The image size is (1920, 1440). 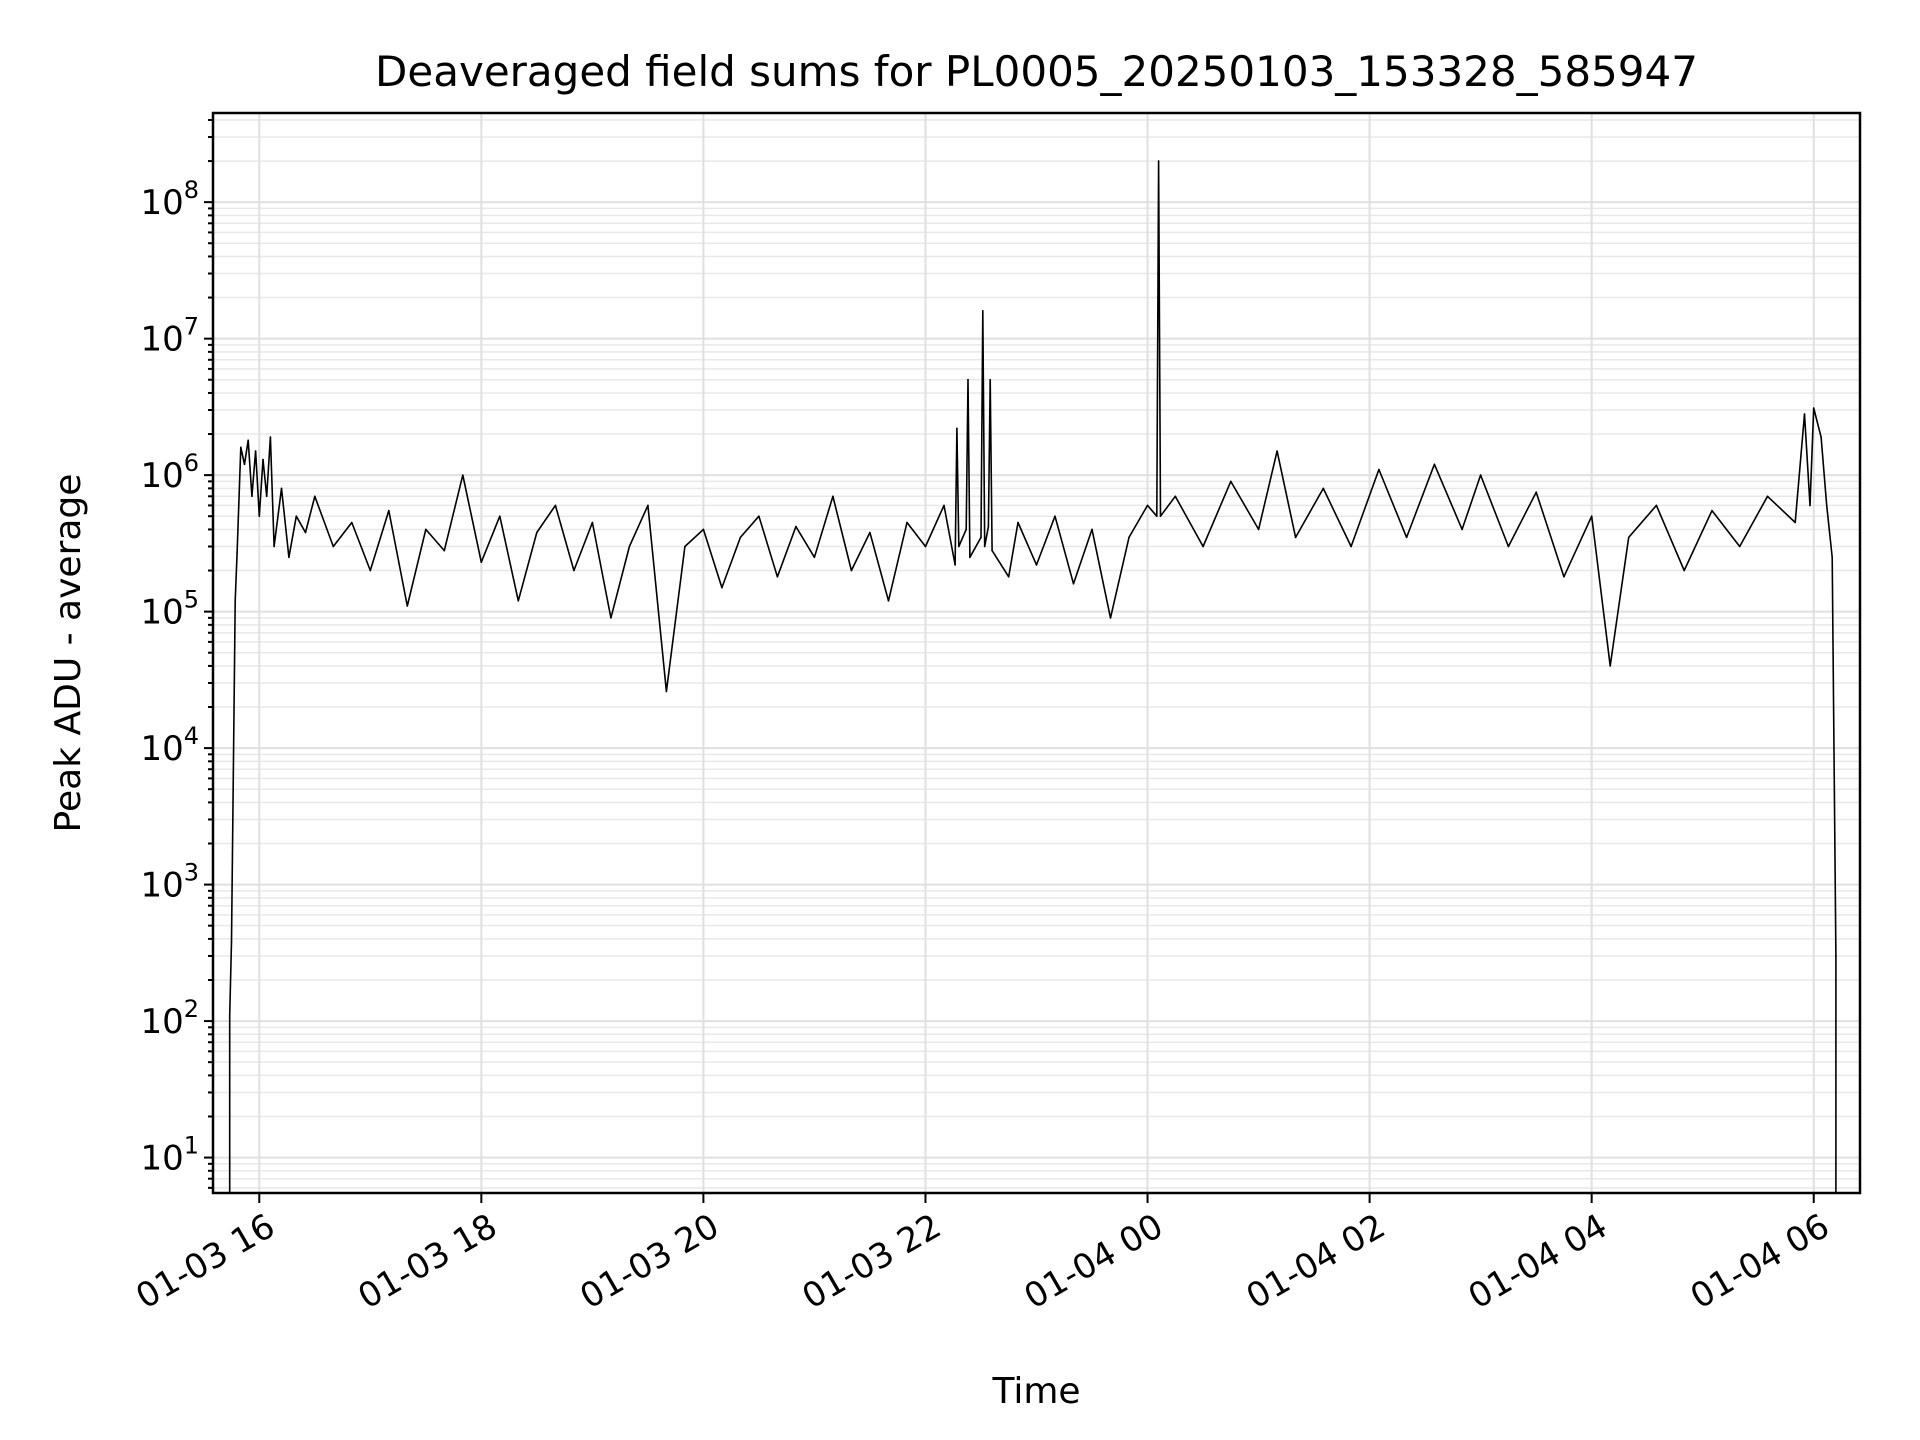 What do you see at coordinates (191, 190) in the screenshot?
I see `y-tick-exponent: 8` at bounding box center [191, 190].